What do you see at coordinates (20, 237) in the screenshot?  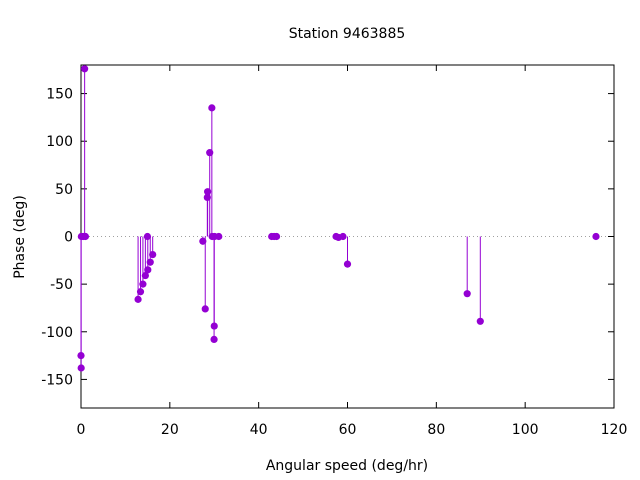 I see `y-axis-label: Phase (deg)` at bounding box center [20, 237].